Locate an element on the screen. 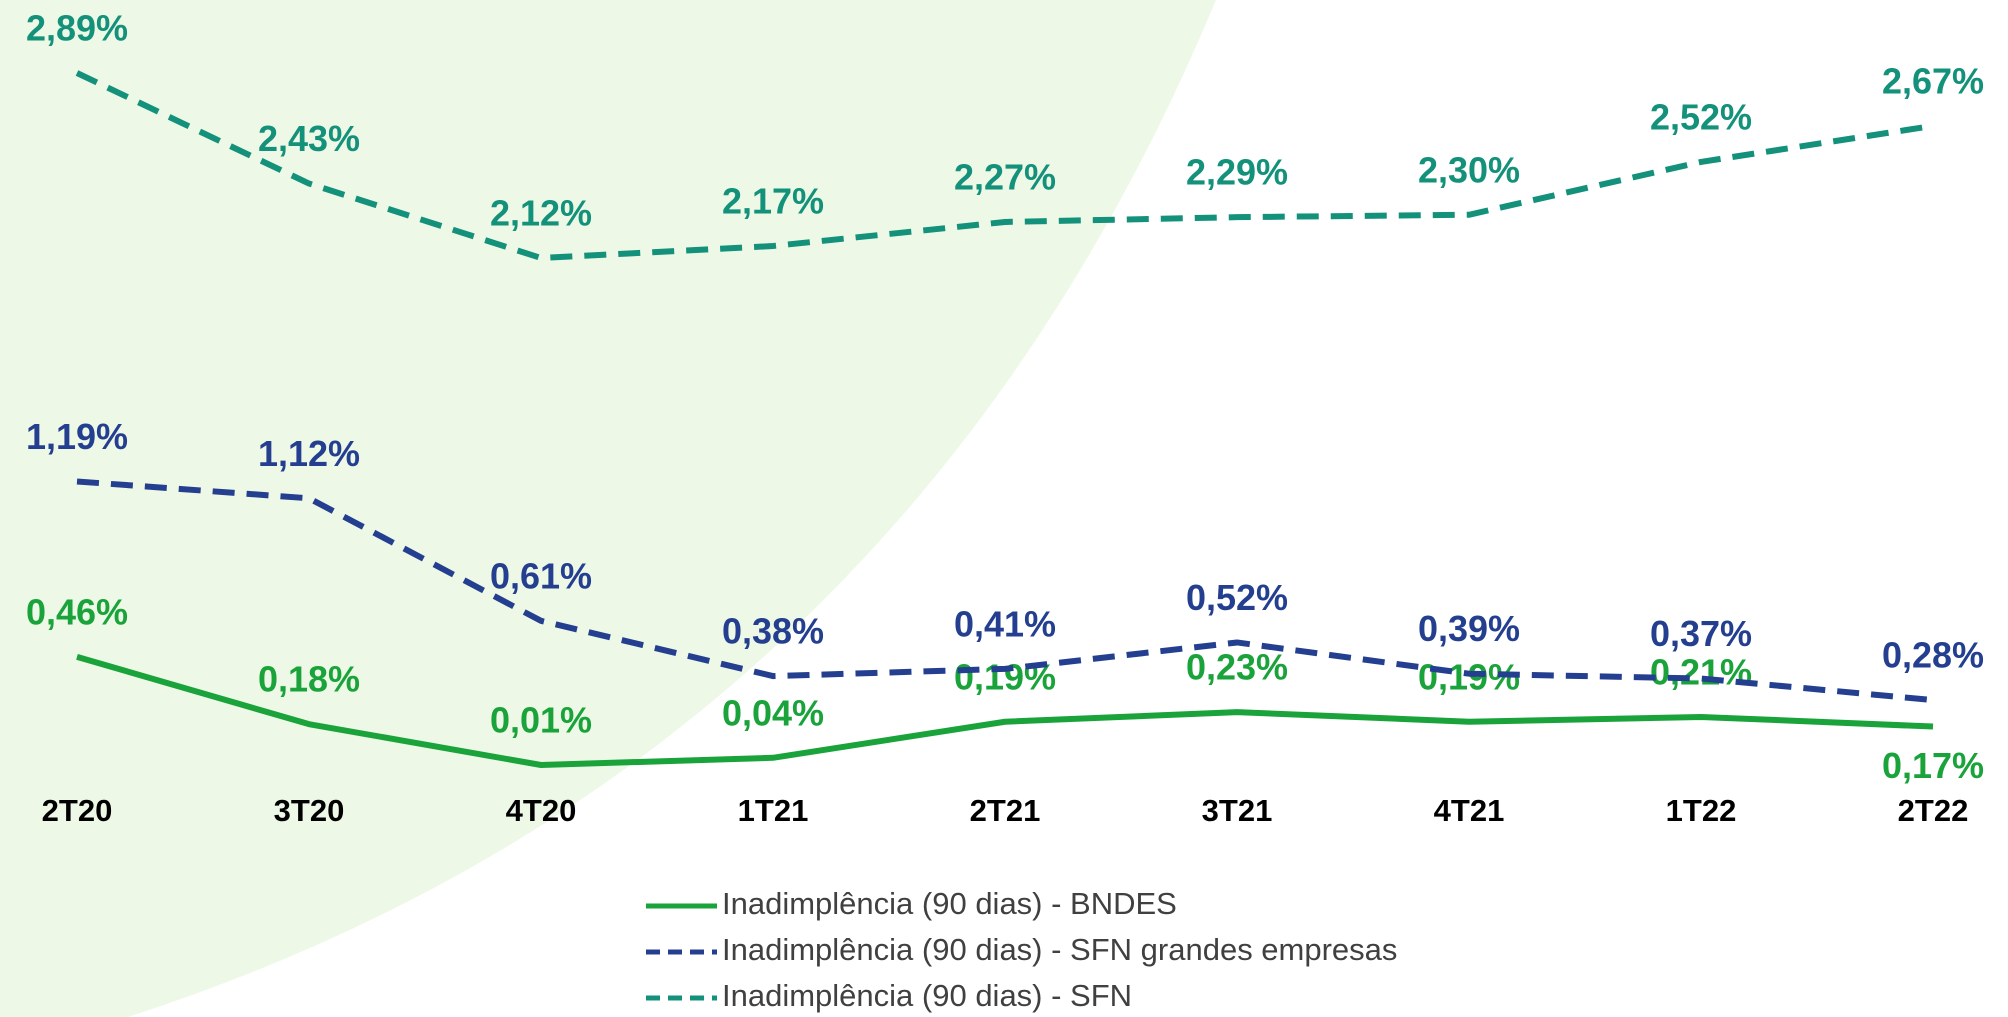 The width and height of the screenshot is (2008, 1017). legend-label: Inadimplência (90 dias) - SFN is located at coordinates (927, 995).